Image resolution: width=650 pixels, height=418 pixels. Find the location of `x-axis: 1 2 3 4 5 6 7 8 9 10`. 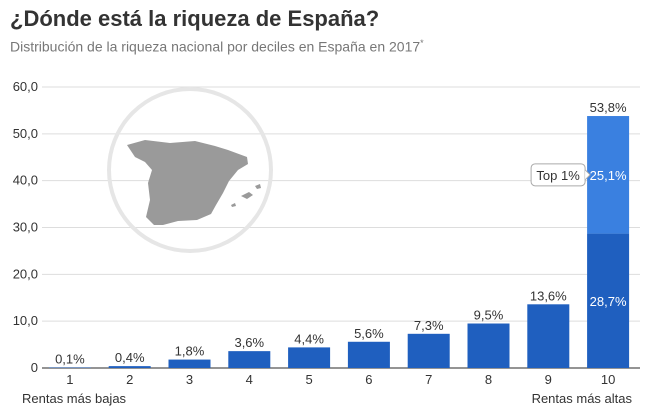

x-axis: 1 2 3 4 5 6 7 8 9 10 is located at coordinates (340, 379).